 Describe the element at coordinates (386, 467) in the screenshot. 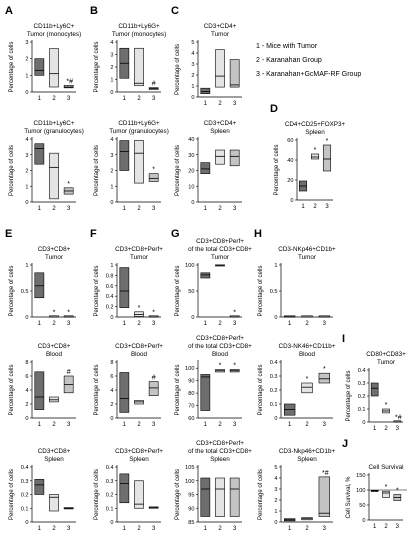

I see `panel-title-line: Cell Survival` at that location.